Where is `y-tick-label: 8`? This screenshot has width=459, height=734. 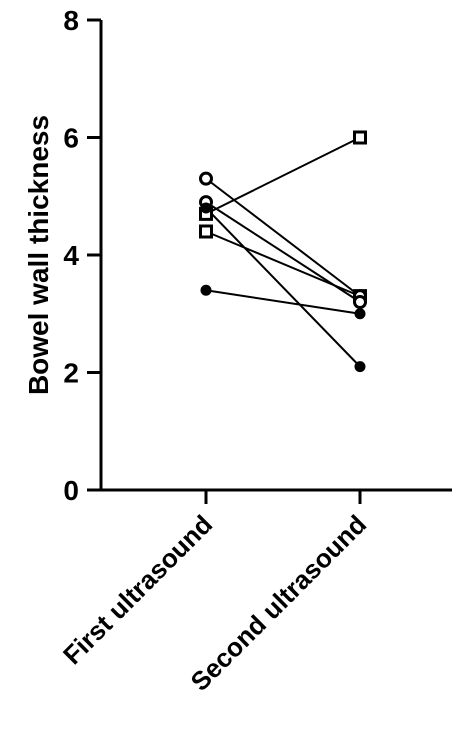 y-tick-label: 8 is located at coordinates (71, 20).